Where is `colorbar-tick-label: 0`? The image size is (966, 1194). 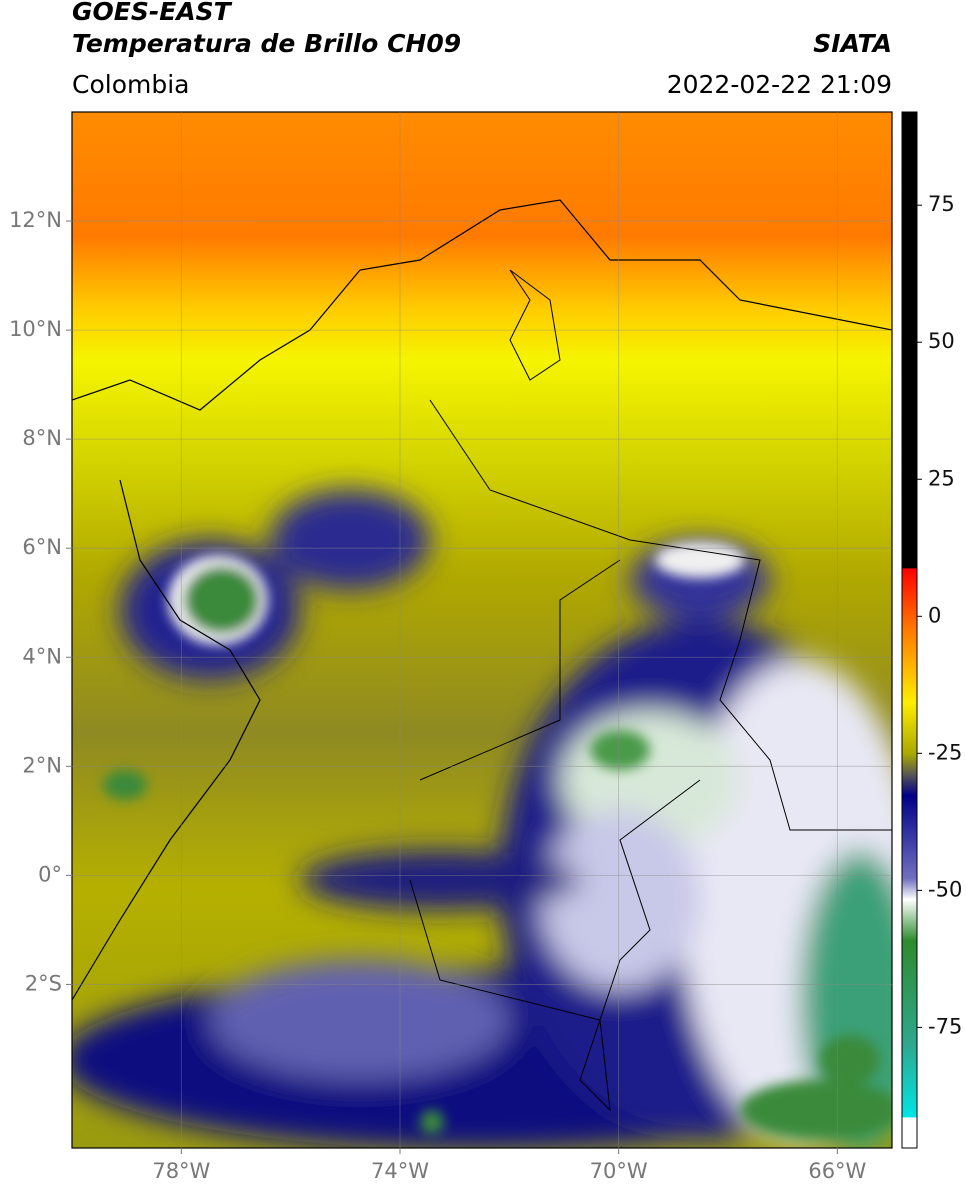
colorbar-tick-label: 0 is located at coordinates (934, 615).